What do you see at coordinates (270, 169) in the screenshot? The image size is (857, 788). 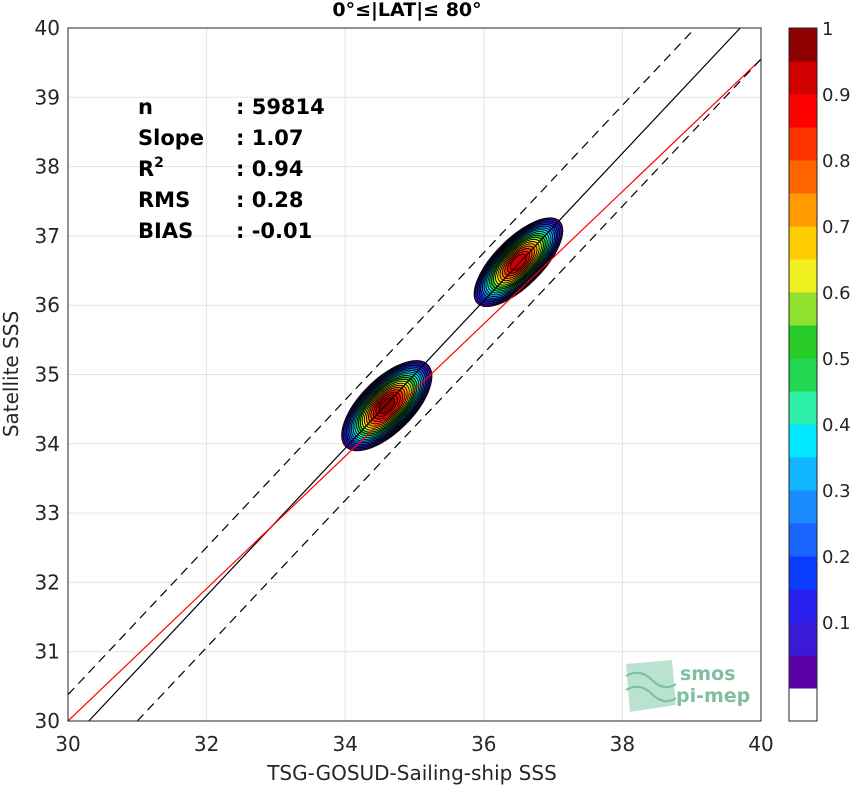 I see `stat-value: : 0.94` at bounding box center [270, 169].